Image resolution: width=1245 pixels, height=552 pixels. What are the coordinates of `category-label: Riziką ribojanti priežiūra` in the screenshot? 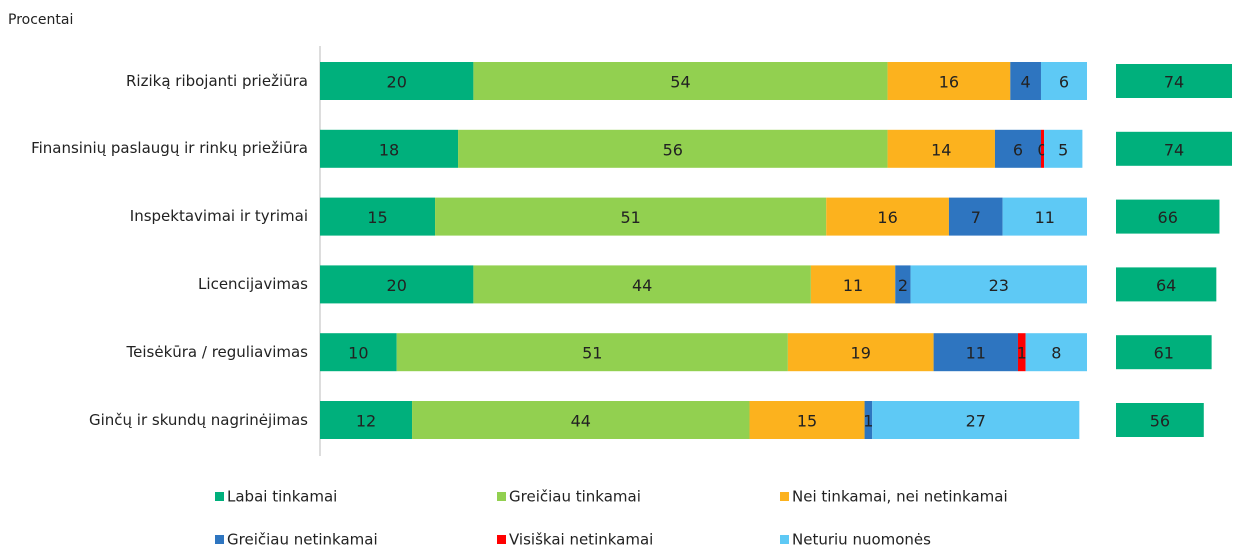 It's located at (217, 80).